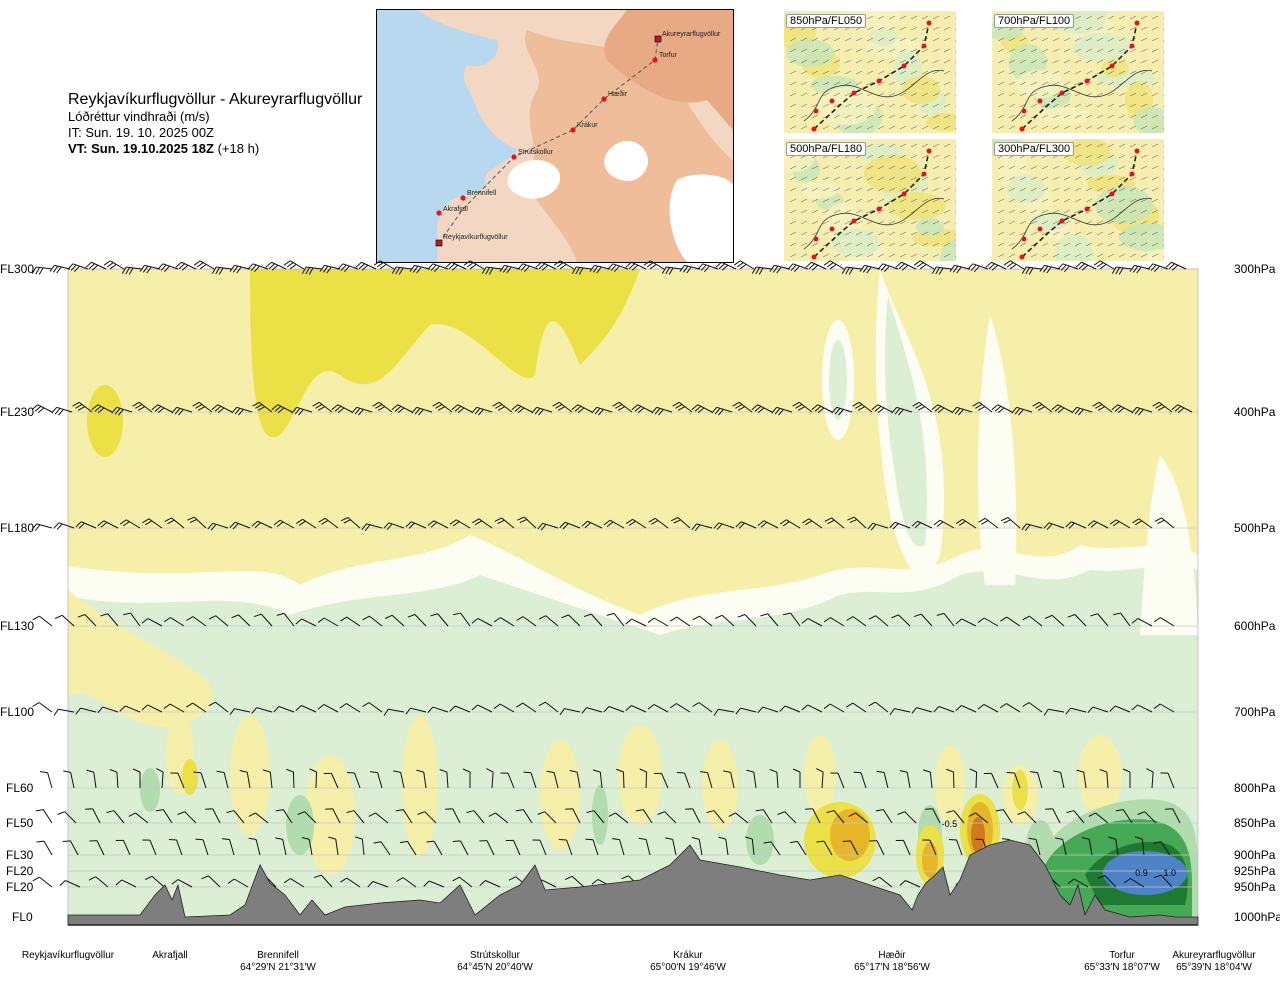 The image size is (1280, 981). What do you see at coordinates (495, 967) in the screenshot?
I see `station-coordinates: 64°45'N 20°40'W` at bounding box center [495, 967].